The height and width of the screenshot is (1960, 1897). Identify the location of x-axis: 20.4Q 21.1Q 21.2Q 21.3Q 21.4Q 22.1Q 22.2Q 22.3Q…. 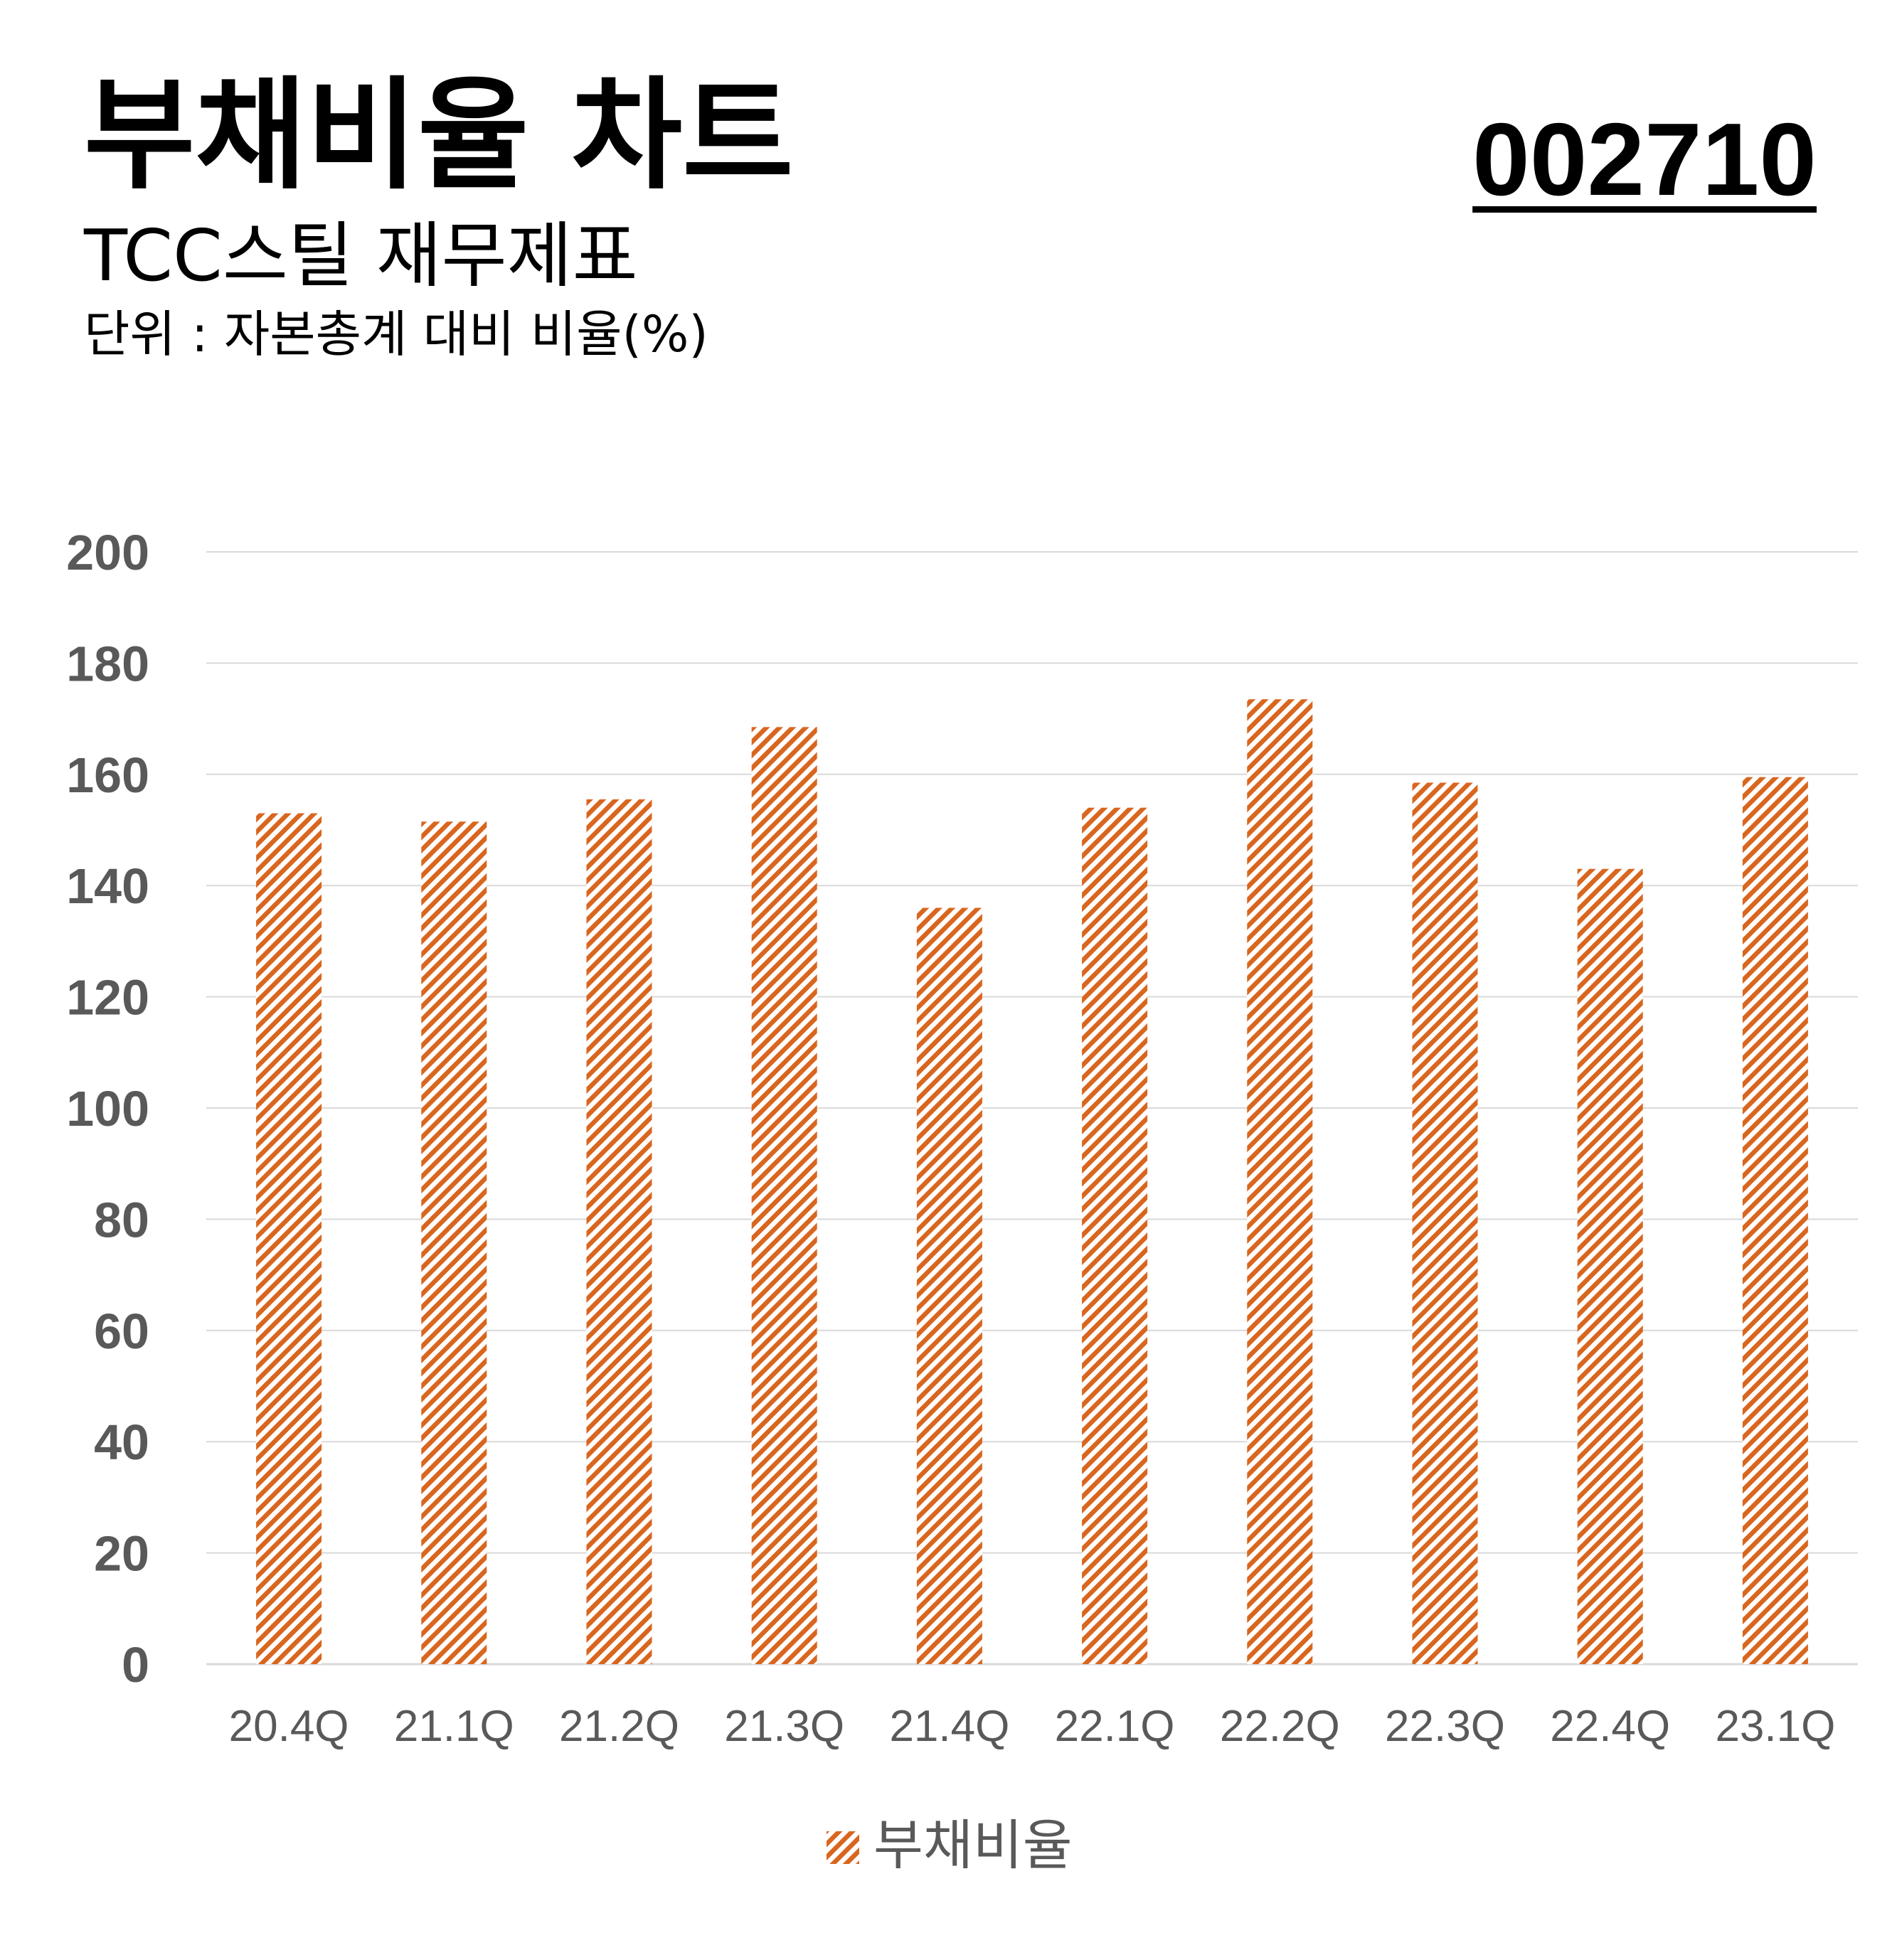
(1033, 1726).